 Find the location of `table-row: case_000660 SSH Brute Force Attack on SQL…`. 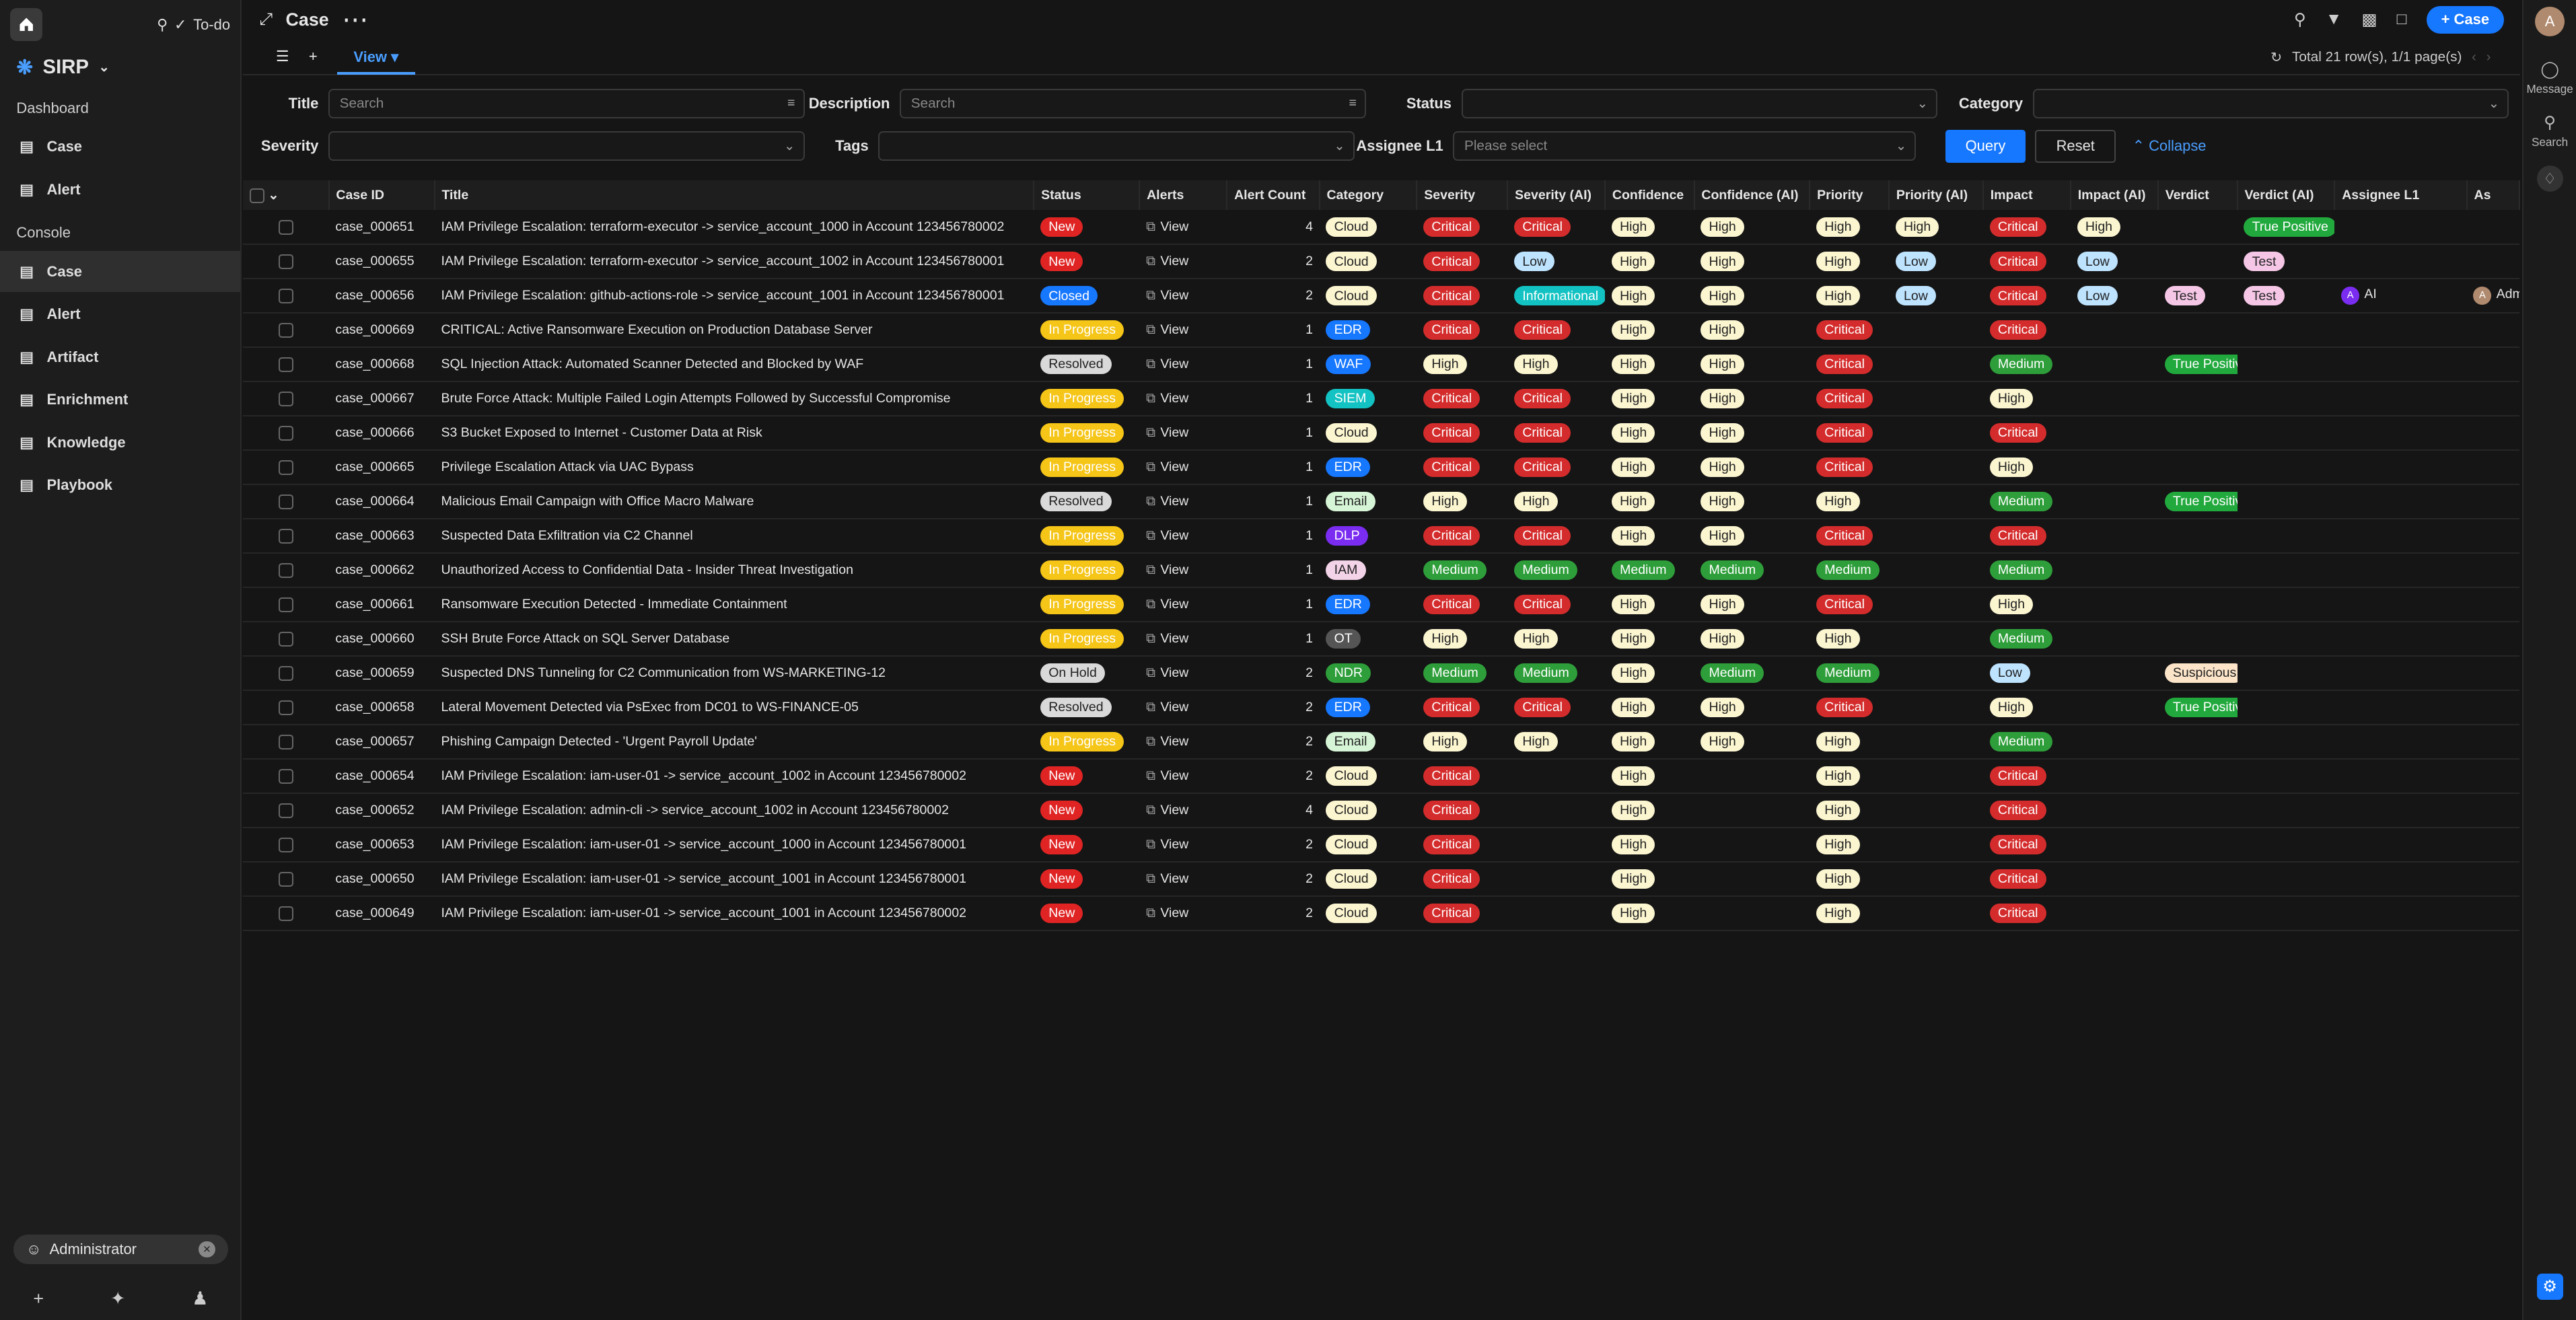

table-row: case_000660 SSH Brute Force Attack on SQL… is located at coordinates (1381, 639).